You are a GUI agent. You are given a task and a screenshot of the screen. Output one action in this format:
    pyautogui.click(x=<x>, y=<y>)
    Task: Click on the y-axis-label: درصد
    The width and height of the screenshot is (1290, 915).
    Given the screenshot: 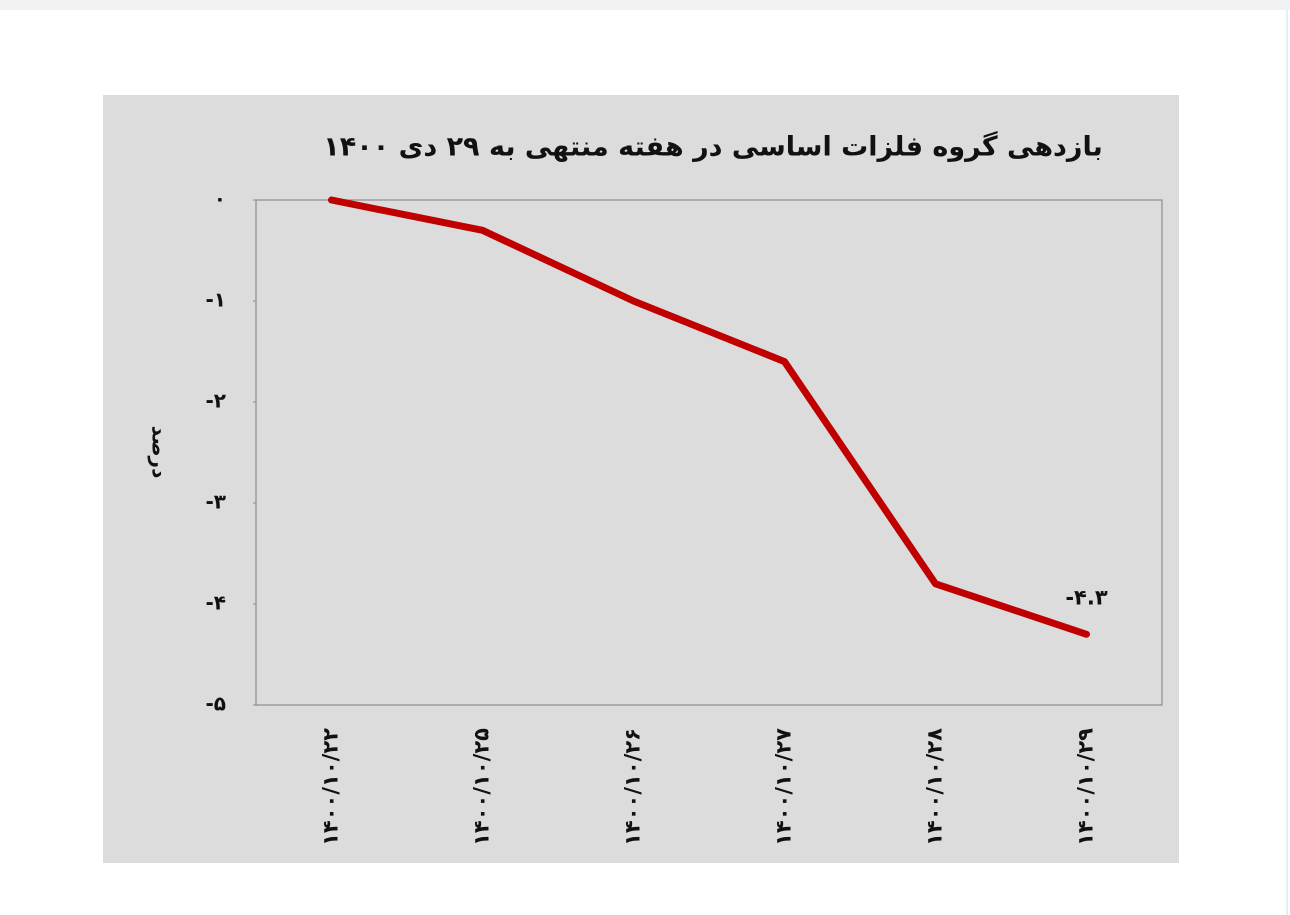 What is the action you would take?
    pyautogui.click(x=160, y=452)
    